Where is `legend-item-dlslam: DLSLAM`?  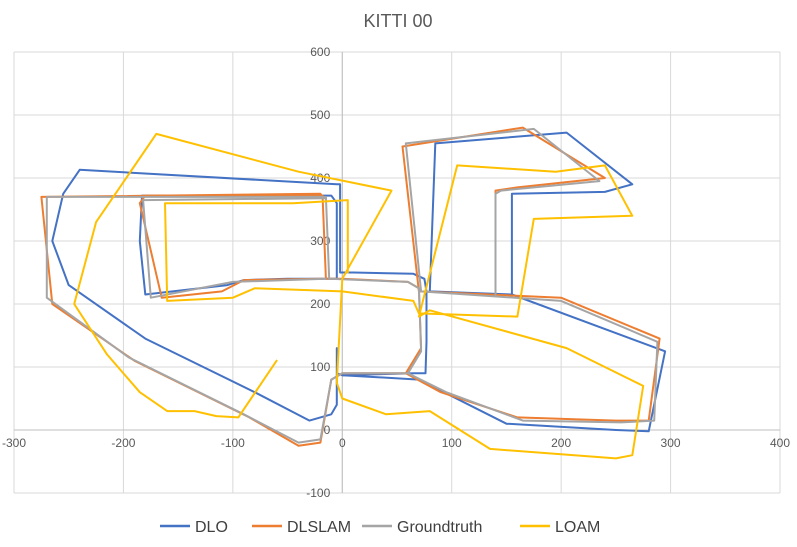
legend-item-dlslam: DLSLAM is located at coordinates (301, 527).